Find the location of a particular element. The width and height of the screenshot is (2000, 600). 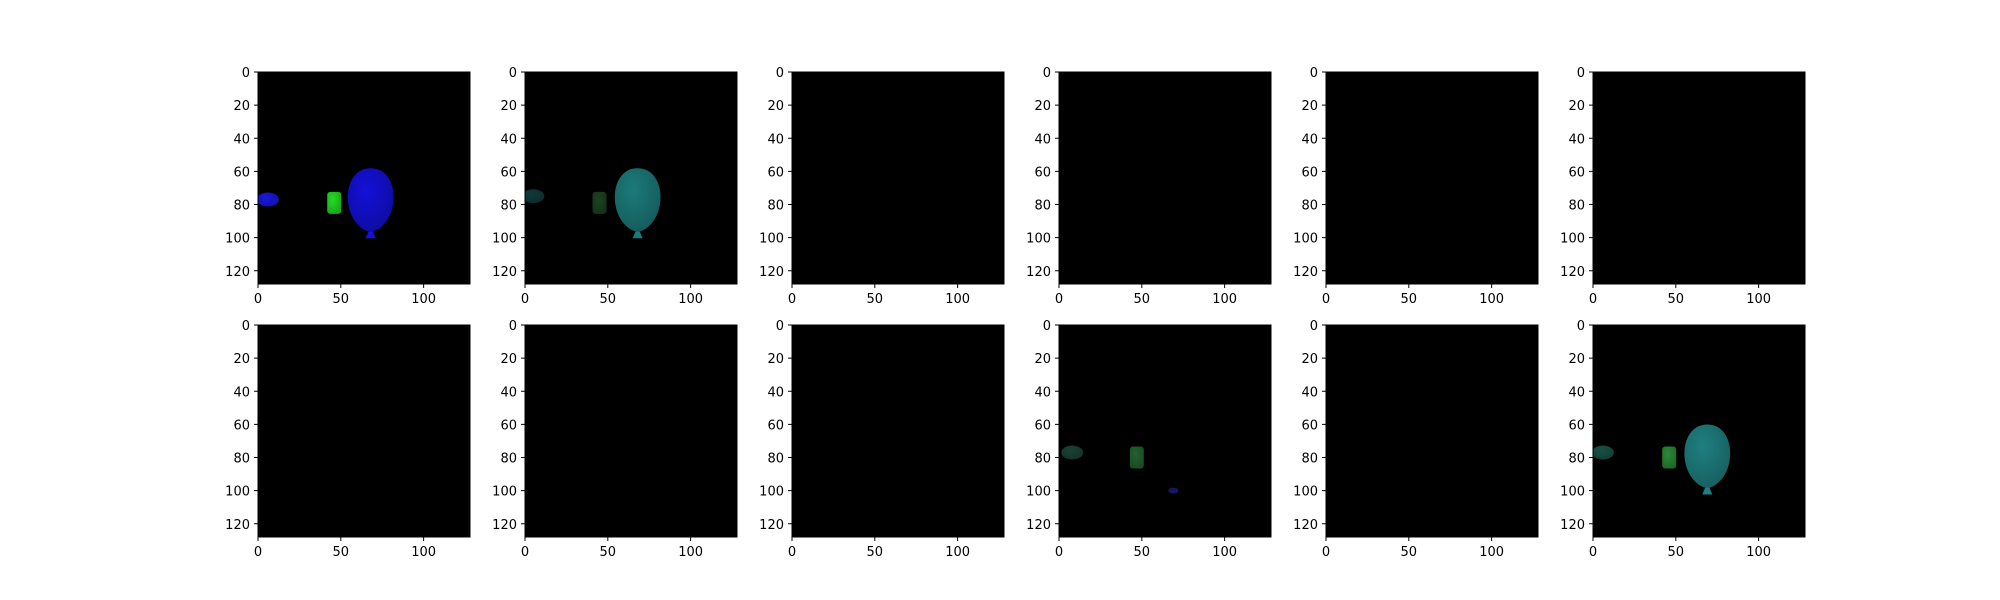

subplot-panel-7: 0 20 40 60 80 100 120 0 50 100 is located at coordinates (348, 439).